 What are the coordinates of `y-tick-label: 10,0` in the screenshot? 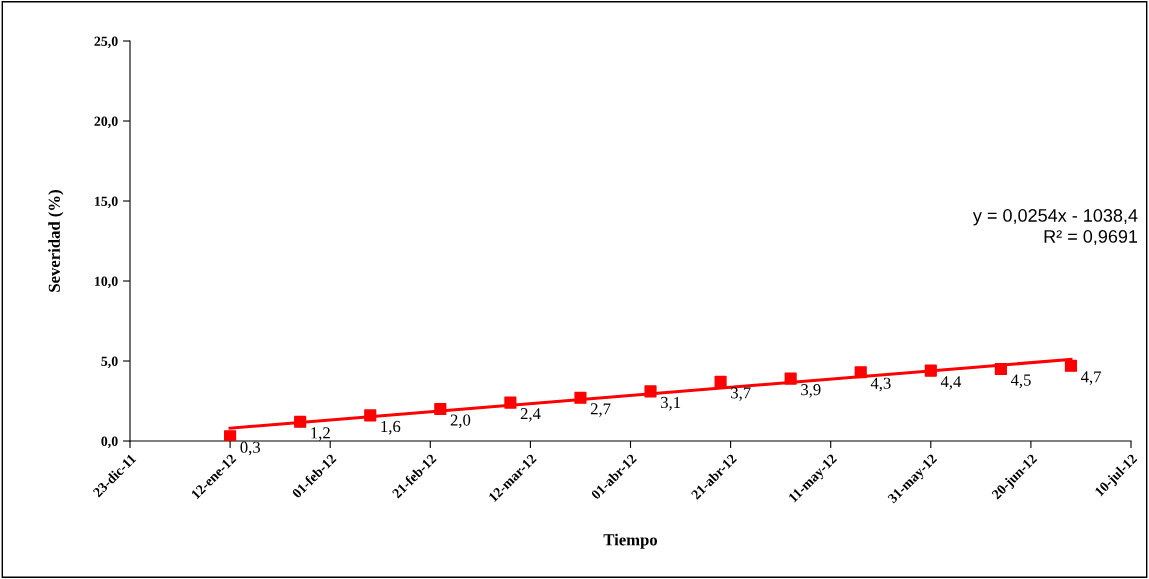 It's located at (106, 282).